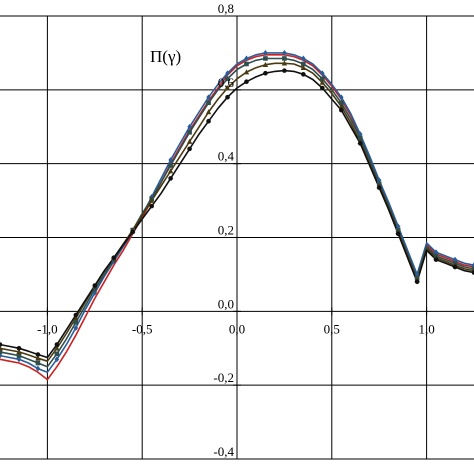 The height and width of the screenshot is (474, 474). I want to click on y-tick-label: -0,4, so click(223, 451).